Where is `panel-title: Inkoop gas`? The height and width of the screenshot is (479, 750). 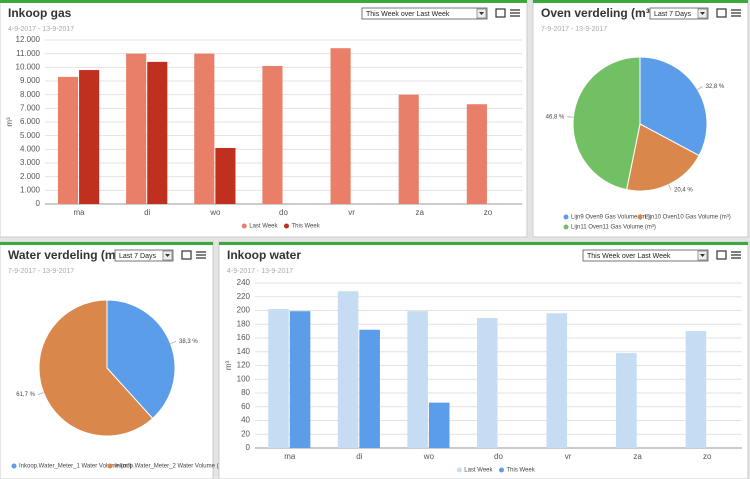
panel-title: Inkoop gas is located at coordinates (40, 13).